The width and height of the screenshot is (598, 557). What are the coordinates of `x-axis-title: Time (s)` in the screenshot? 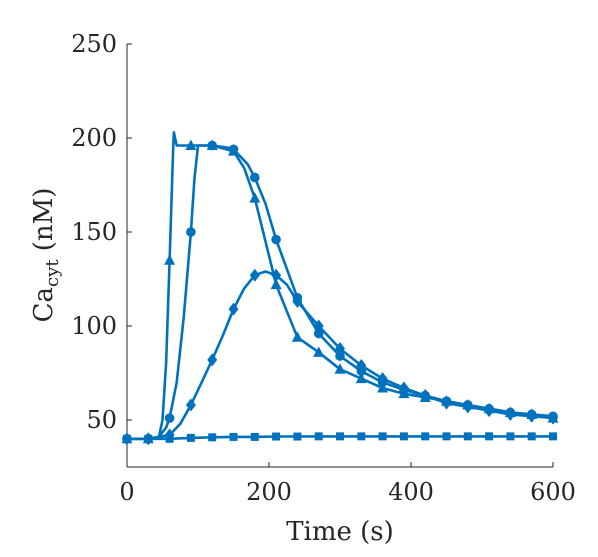 It's located at (340, 532).